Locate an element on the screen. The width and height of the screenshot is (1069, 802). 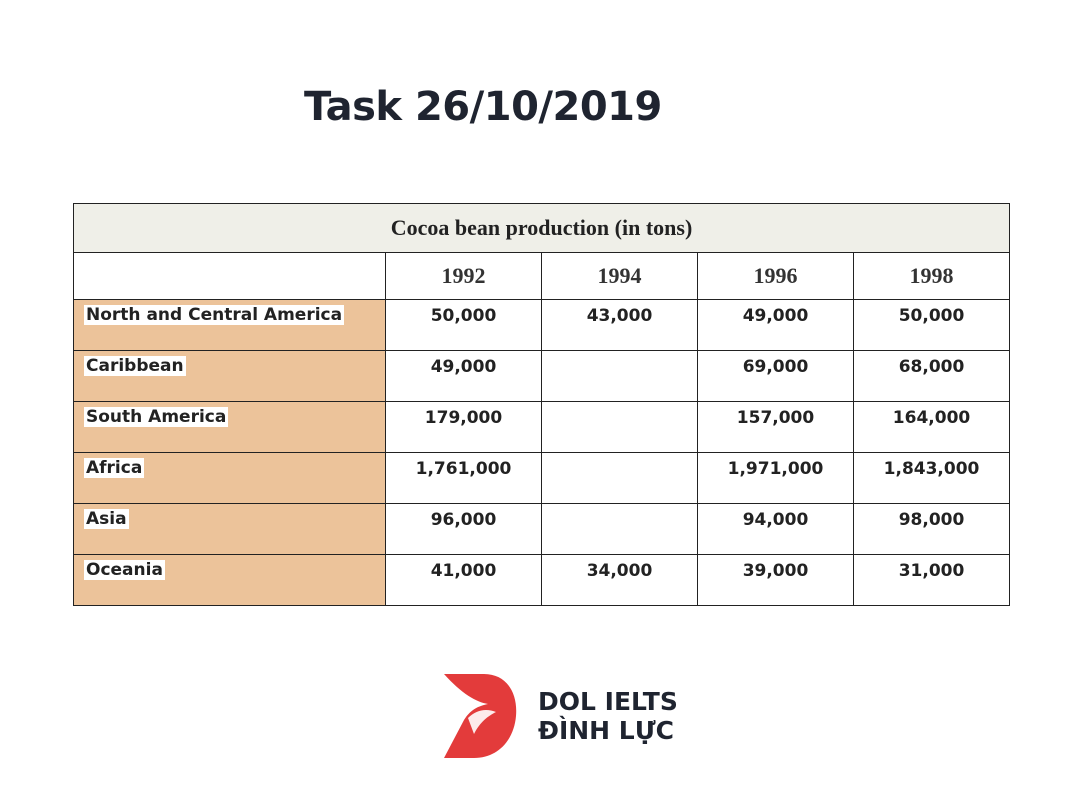
row-label-cell: South America is located at coordinates (229, 427).